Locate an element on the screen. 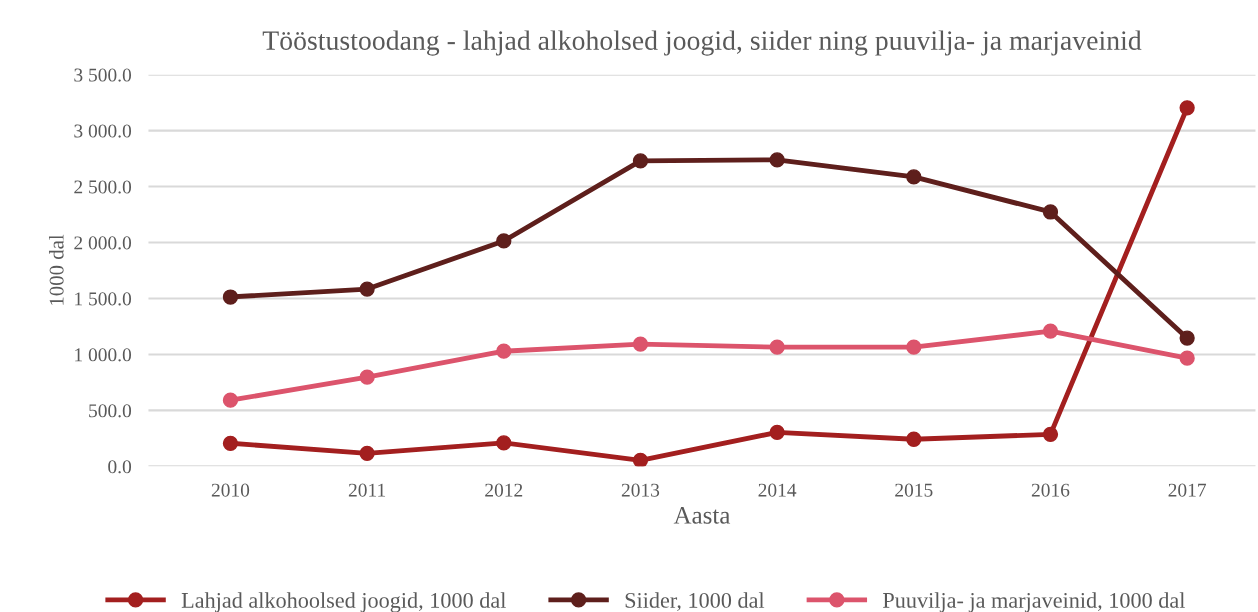  x-tick-label: 2012 is located at coordinates (504, 490).